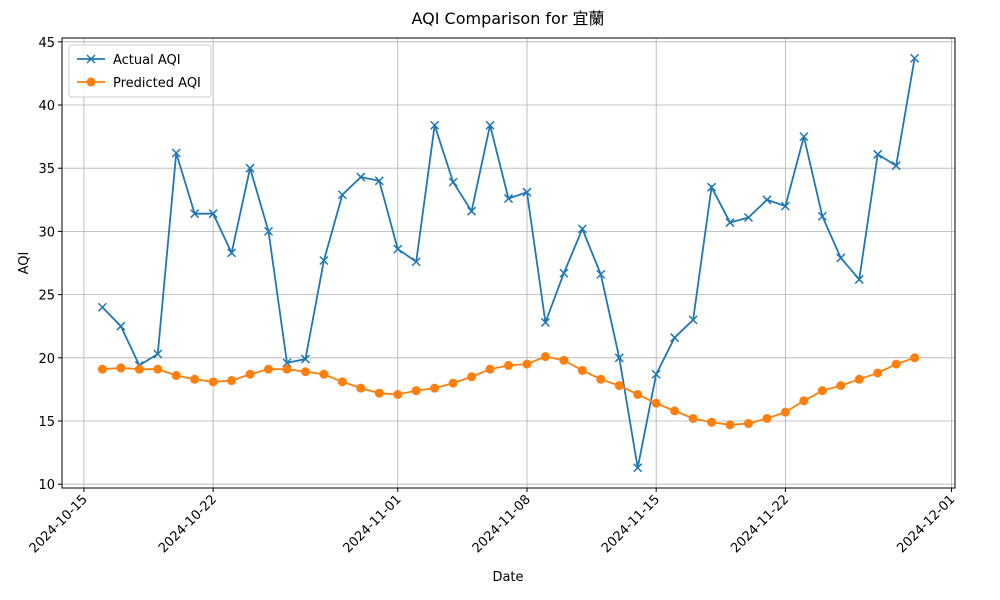 This screenshot has width=1000, height=600. I want to click on legend-label: Predicted AQI, so click(157, 83).